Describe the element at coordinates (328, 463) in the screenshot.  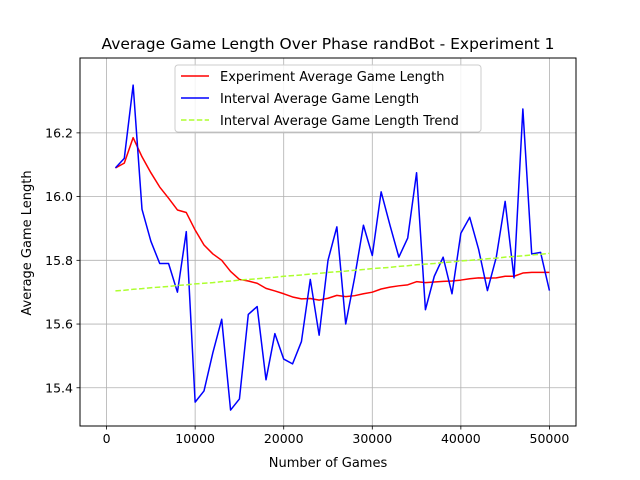
I see `x-axis-label: Number of Games` at that location.